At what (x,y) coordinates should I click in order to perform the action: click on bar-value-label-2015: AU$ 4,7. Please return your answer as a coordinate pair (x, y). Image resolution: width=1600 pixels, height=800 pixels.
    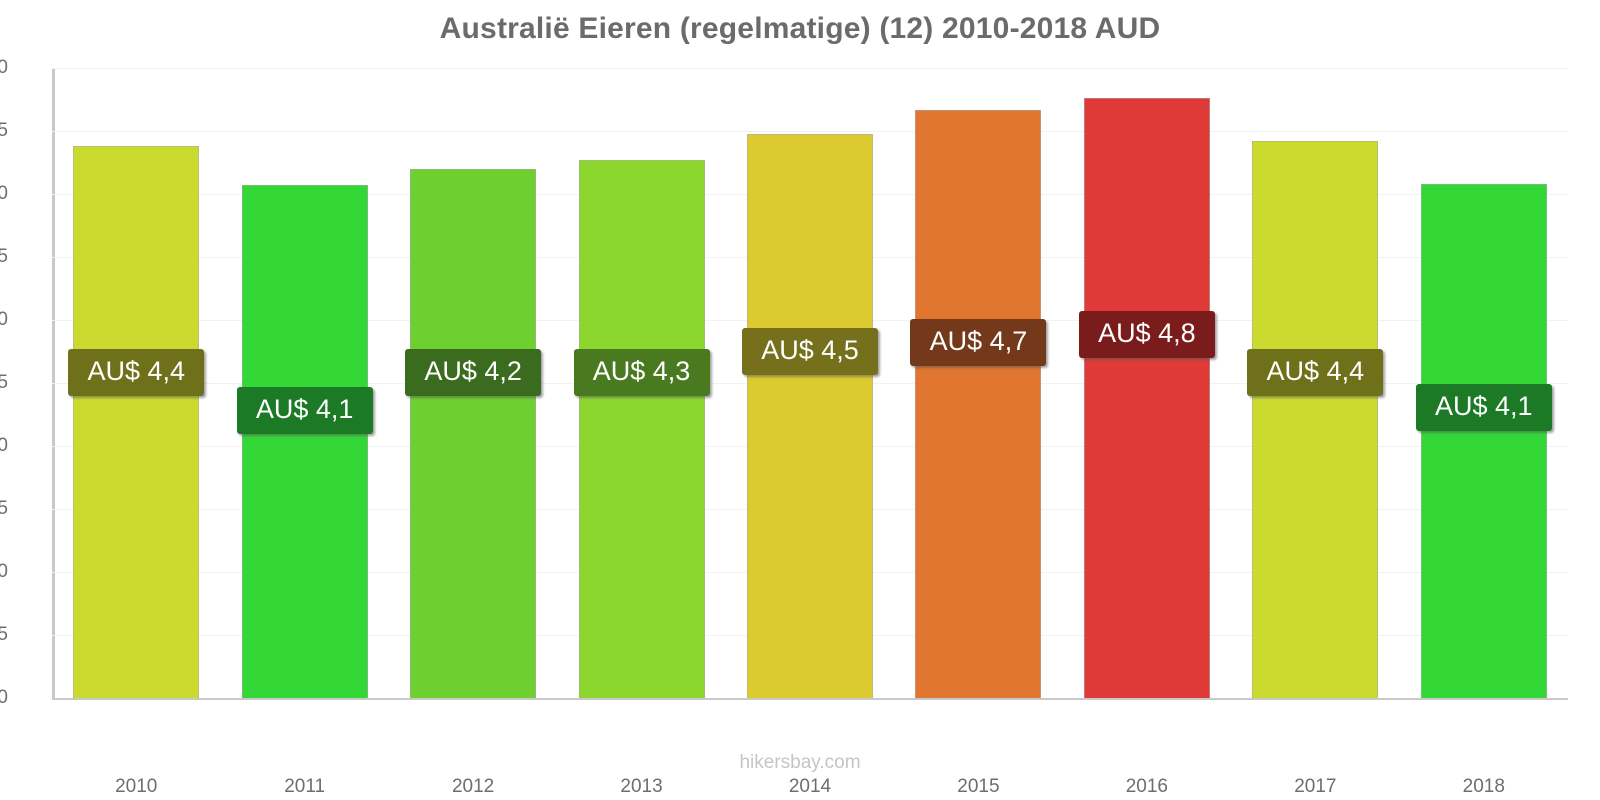
    Looking at the image, I should click on (978, 342).